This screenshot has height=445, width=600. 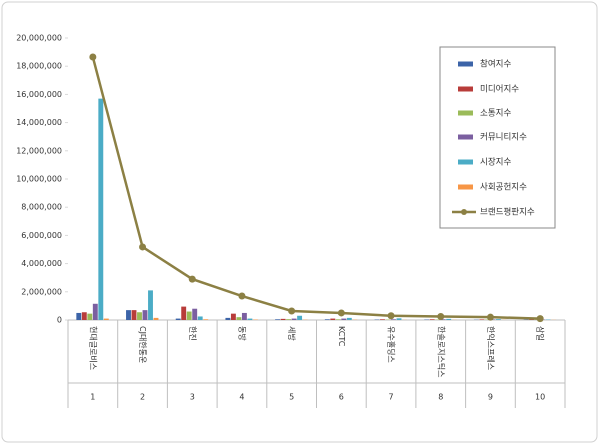 What do you see at coordinates (541, 333) in the screenshot?
I see `x-tick-label: 삼일` at bounding box center [541, 333].